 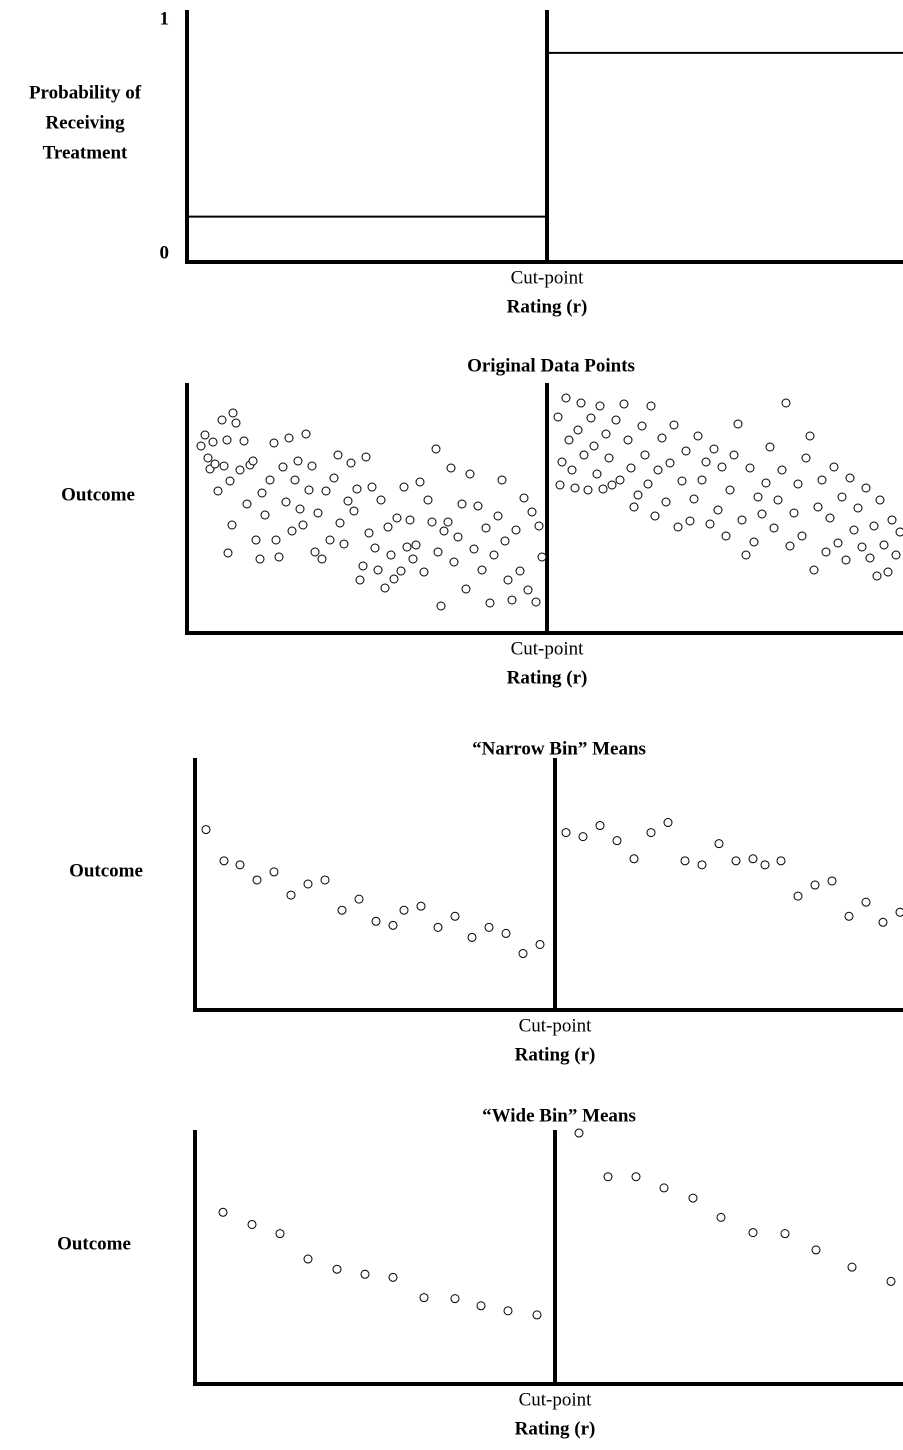 What do you see at coordinates (85, 122) in the screenshot?
I see `y-axis-label: Receiving` at bounding box center [85, 122].